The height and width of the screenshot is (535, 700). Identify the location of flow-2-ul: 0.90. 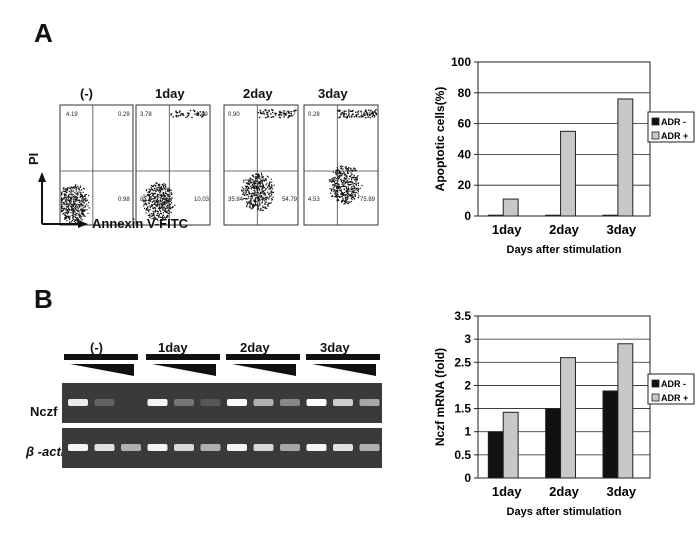
(234, 115).